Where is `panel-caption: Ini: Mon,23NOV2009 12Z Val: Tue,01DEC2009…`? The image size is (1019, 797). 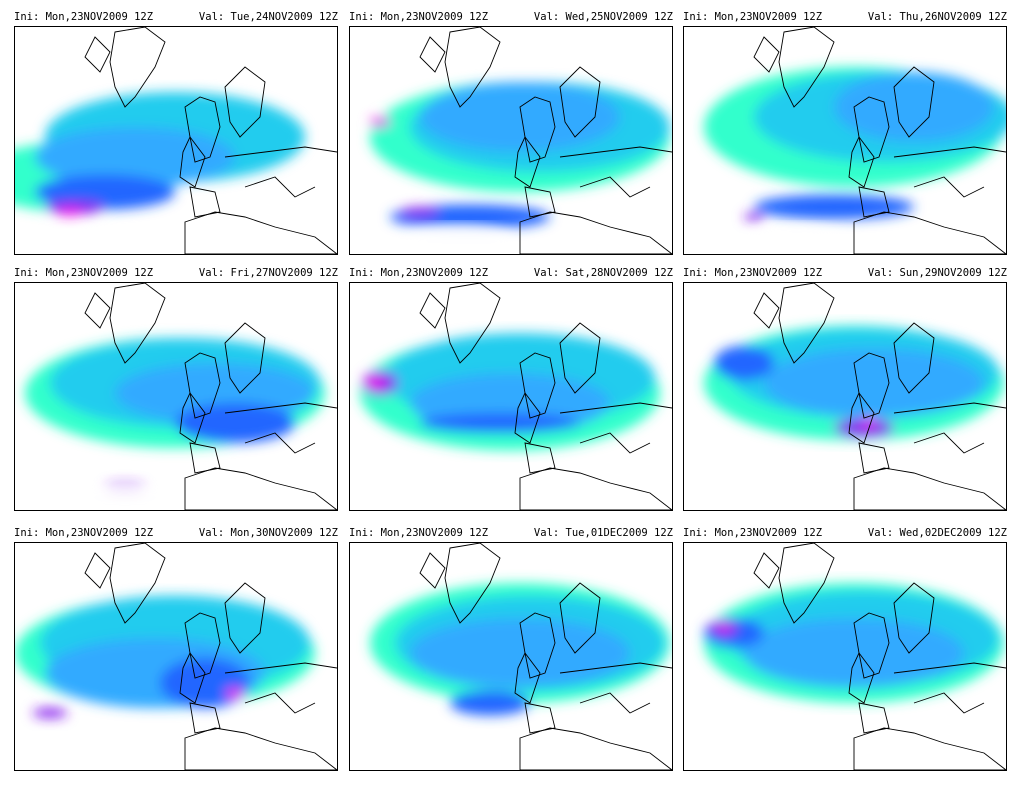 panel-caption: Ini: Mon,23NOV2009 12Z Val: Tue,01DEC2009… is located at coordinates (511, 533).